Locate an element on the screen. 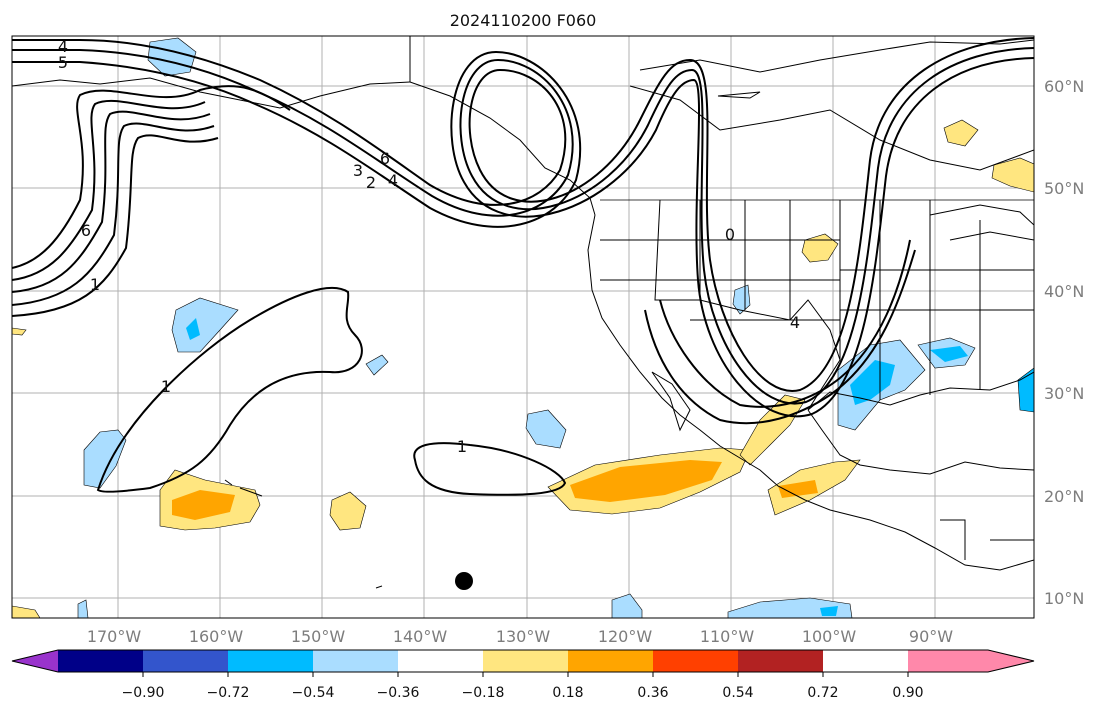  lat-label: 40°N is located at coordinates (1064, 291).